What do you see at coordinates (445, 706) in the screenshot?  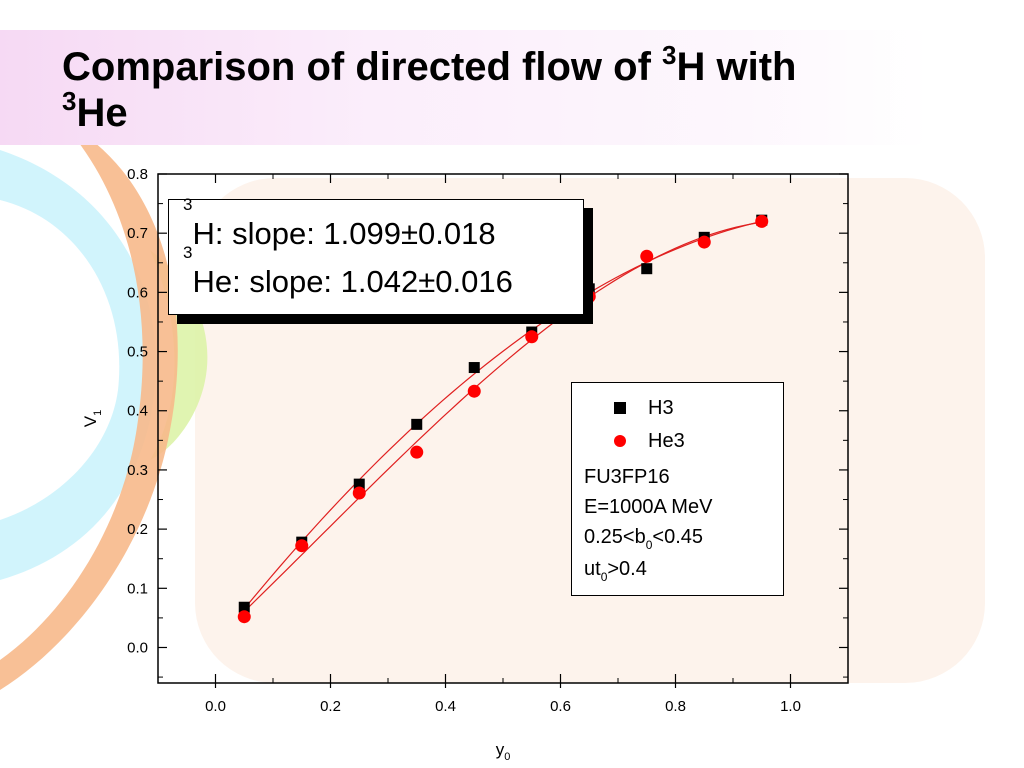 I see `x-tick-label: 0.4` at bounding box center [445, 706].